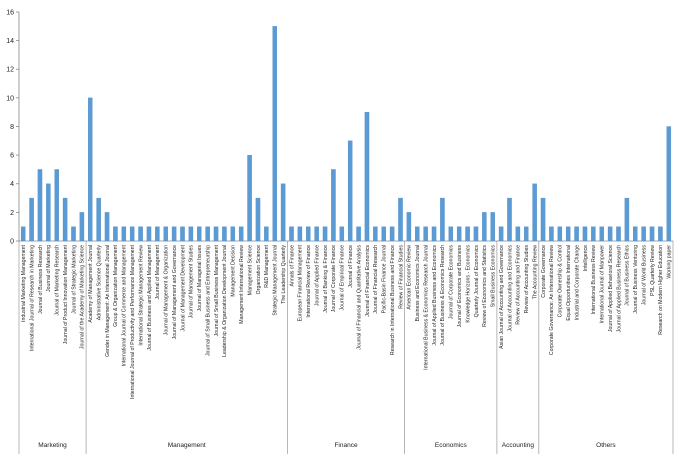  Describe the element at coordinates (468, 284) in the screenshot. I see `x-tick-label: Knowledge Horizons - Economics` at that location.